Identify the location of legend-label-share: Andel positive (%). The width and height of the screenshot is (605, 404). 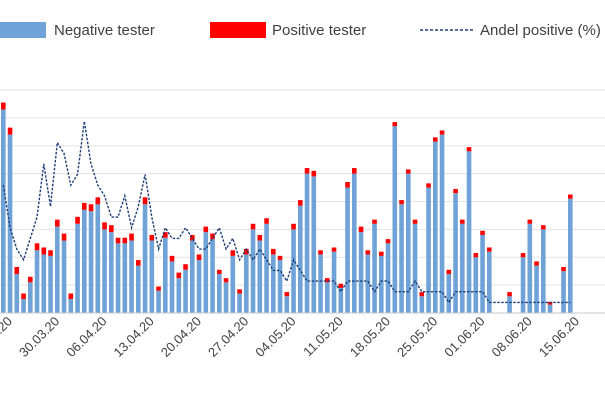
(540, 30).